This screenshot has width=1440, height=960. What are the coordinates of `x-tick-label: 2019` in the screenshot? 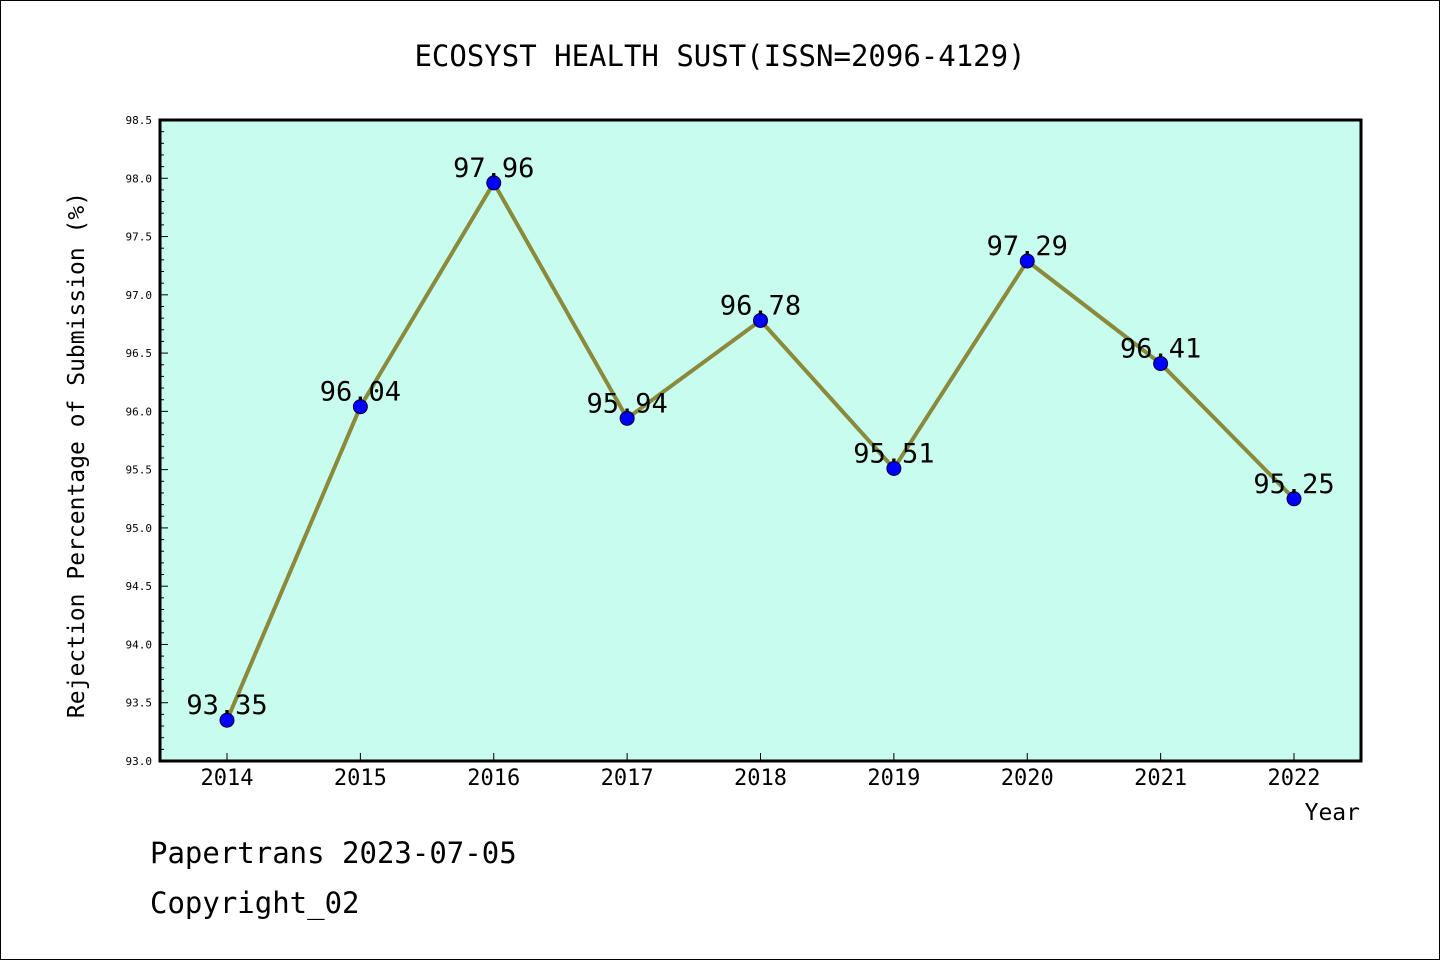 It's located at (893, 778).